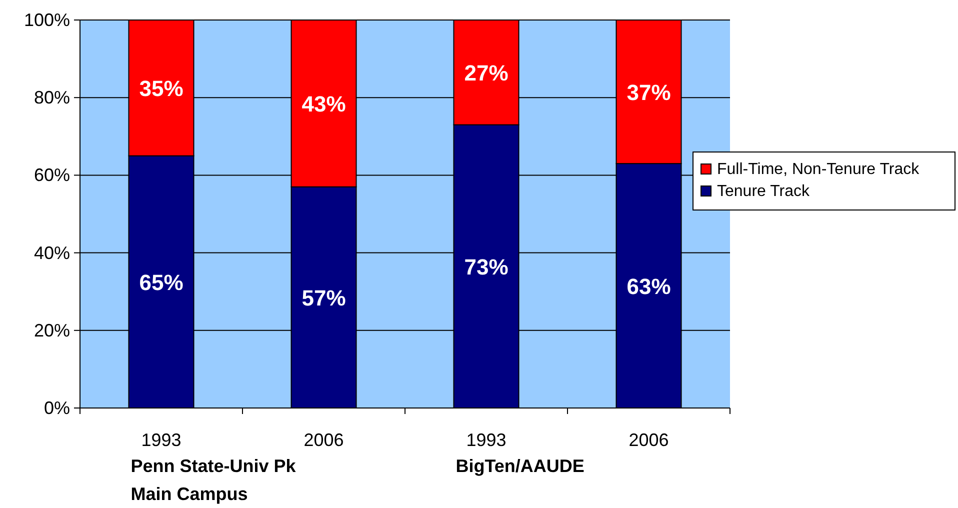 This screenshot has height=508, width=958. What do you see at coordinates (648, 286) in the screenshot?
I see `data-label: 63%` at bounding box center [648, 286].